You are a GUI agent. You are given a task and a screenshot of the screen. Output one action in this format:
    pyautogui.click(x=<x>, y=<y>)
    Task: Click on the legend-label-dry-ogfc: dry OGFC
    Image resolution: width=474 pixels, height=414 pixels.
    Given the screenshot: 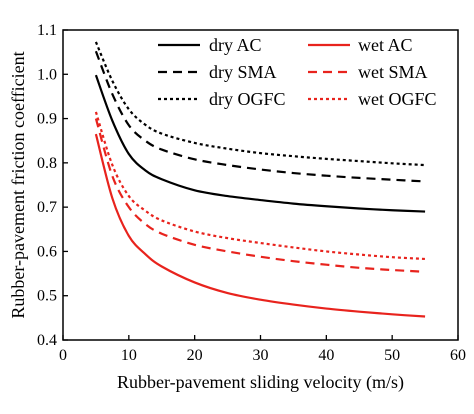 What is the action you would take?
    pyautogui.click(x=247, y=99)
    